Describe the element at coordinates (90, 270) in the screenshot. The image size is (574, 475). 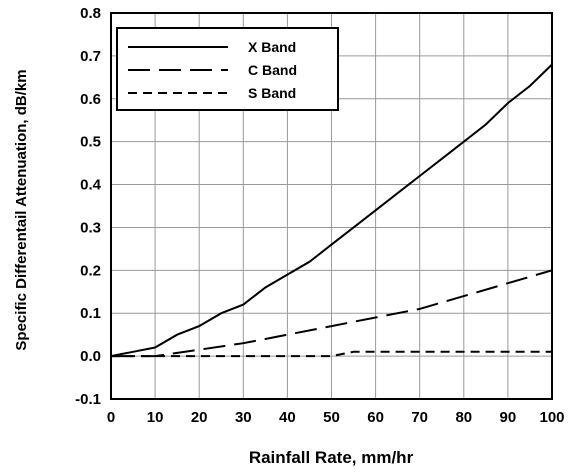
I see `y-tick-label: 0.2` at that location.